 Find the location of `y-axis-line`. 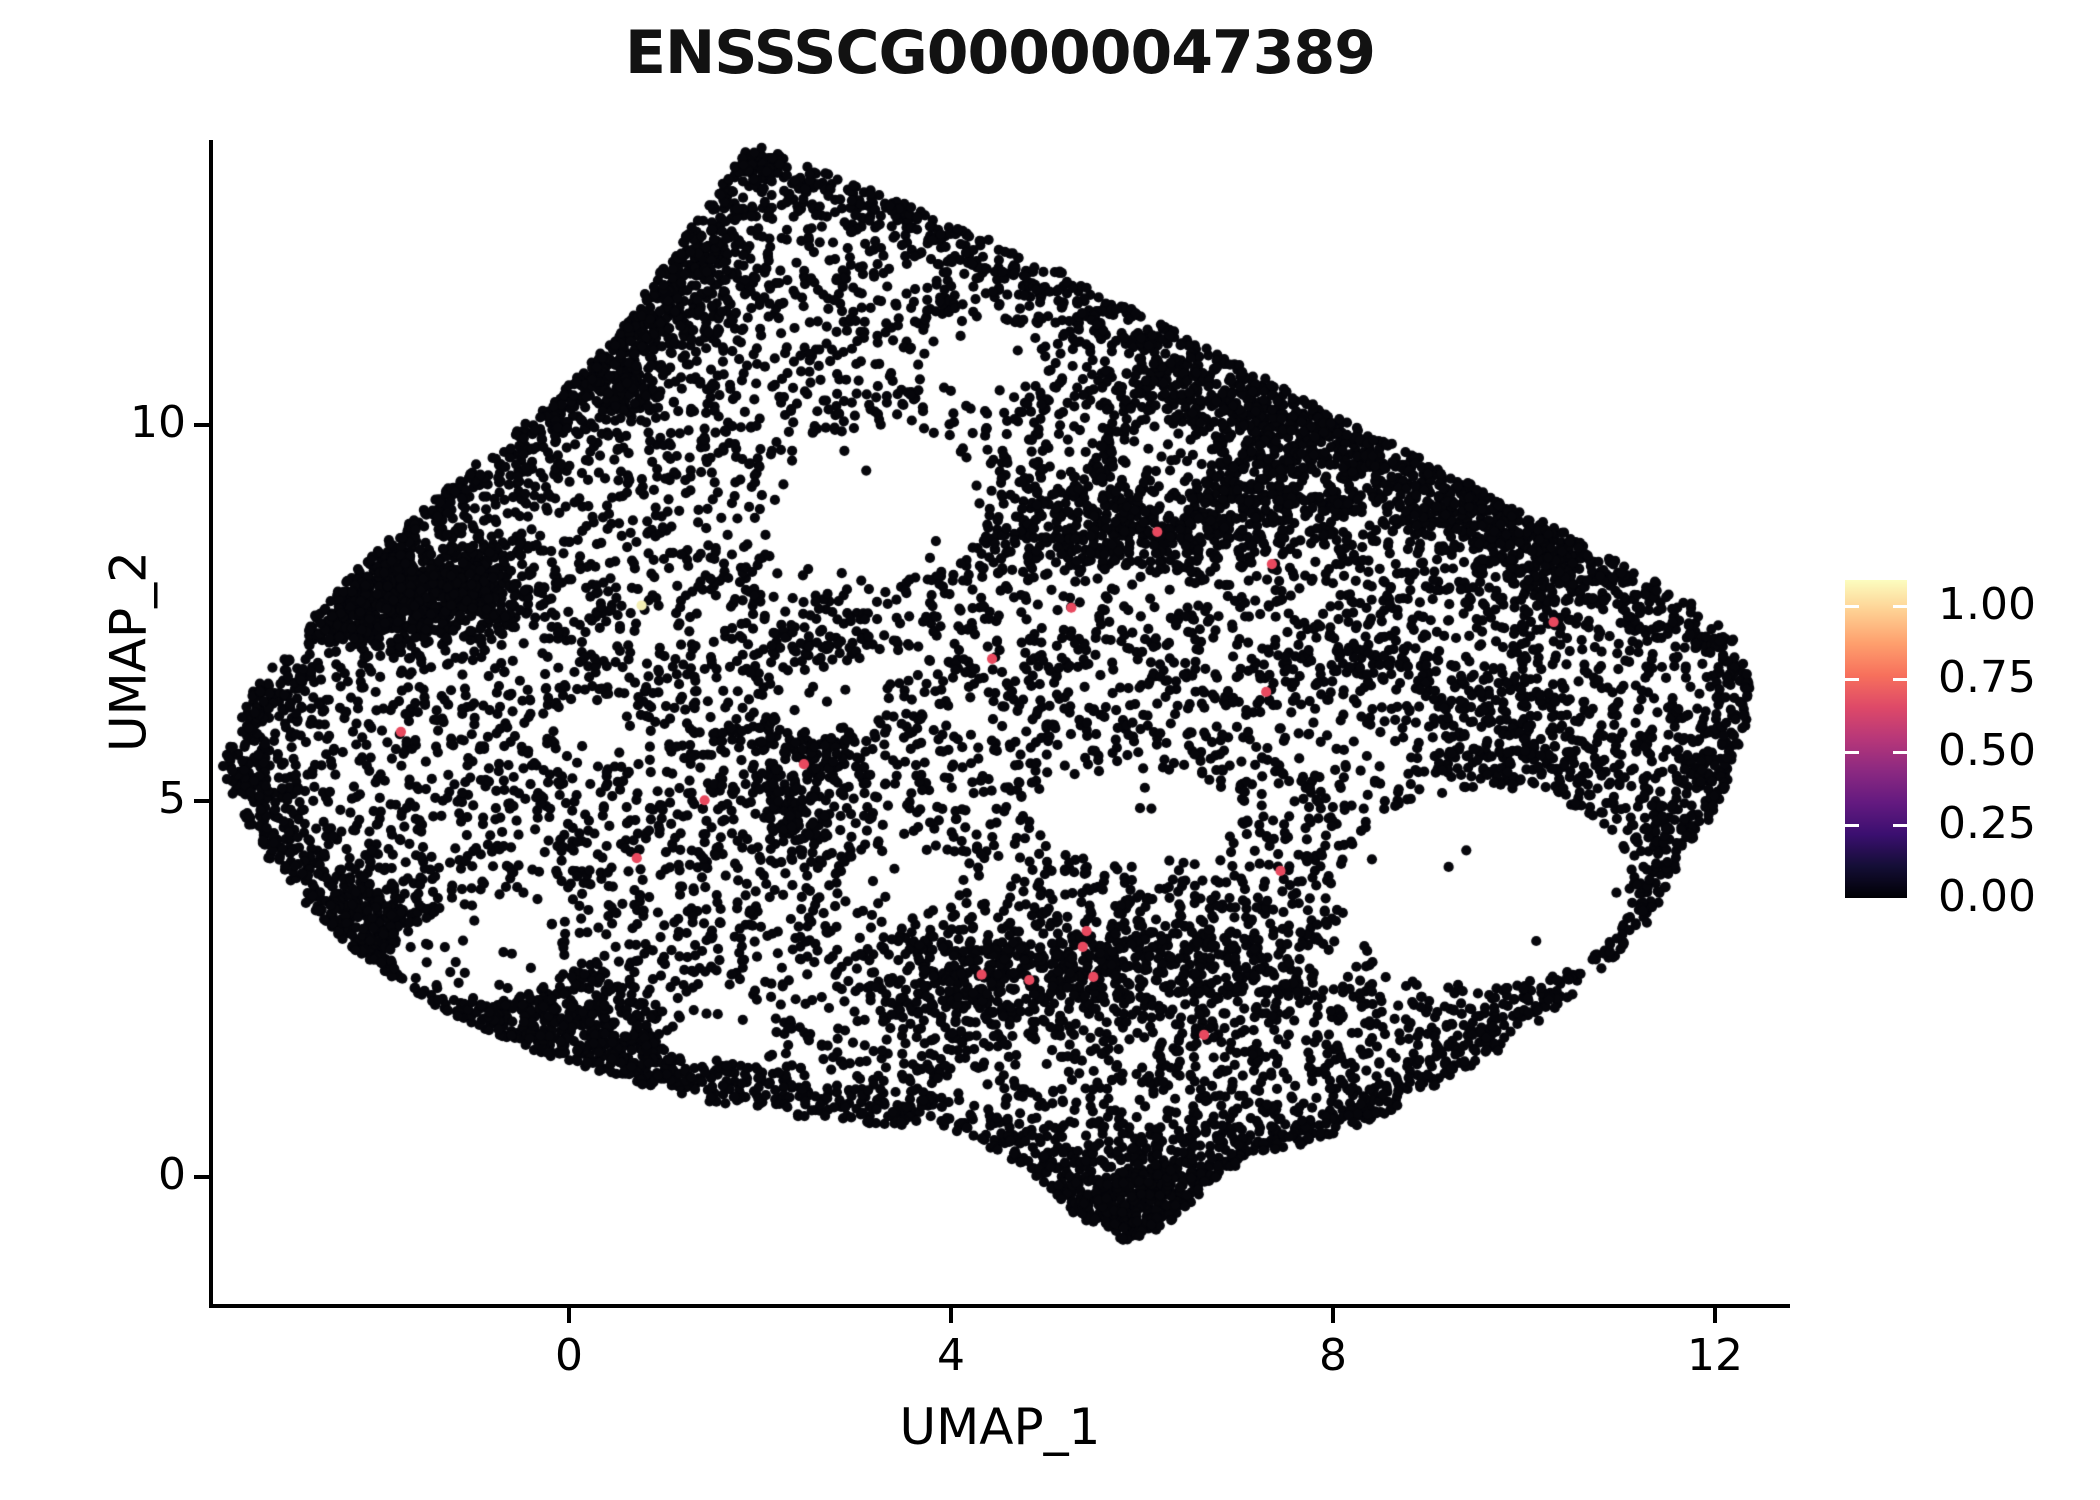

y-axis-line is located at coordinates (211, 724).